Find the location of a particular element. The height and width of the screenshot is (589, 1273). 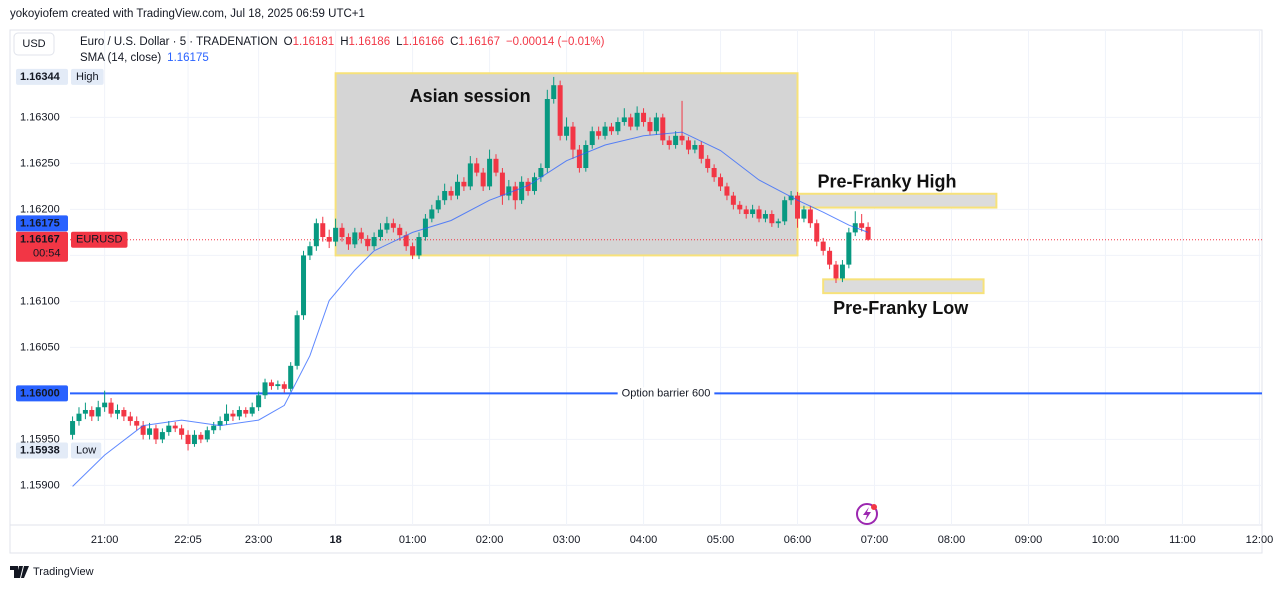

sma-name: SMA (14, close) is located at coordinates (120, 58).